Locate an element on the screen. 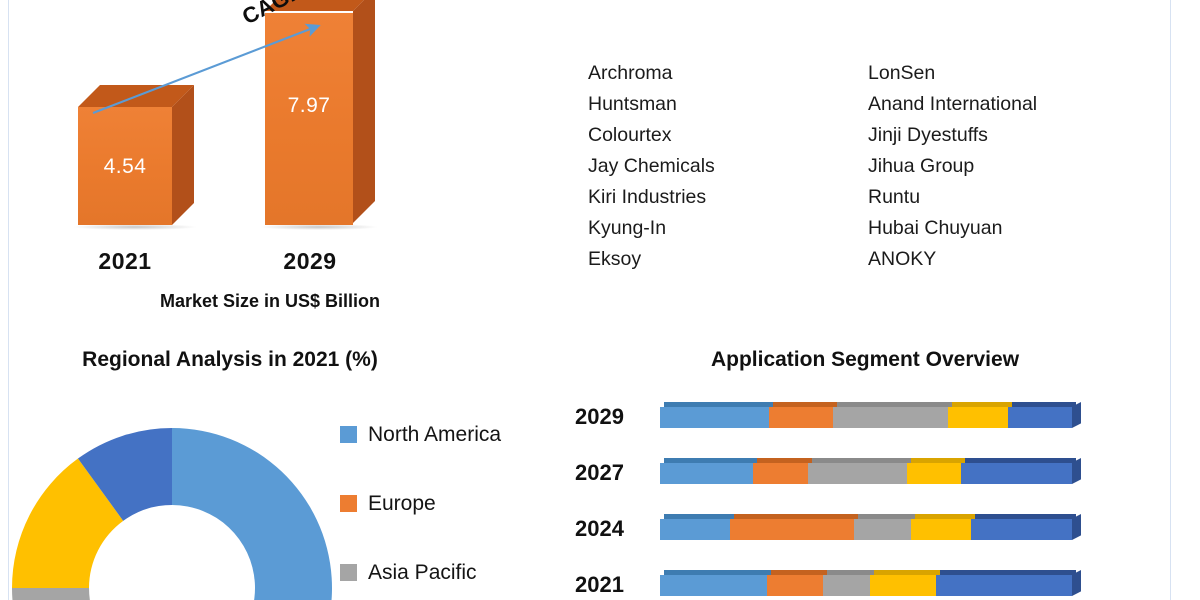  legend-item-europe: Europe is located at coordinates (420, 503).